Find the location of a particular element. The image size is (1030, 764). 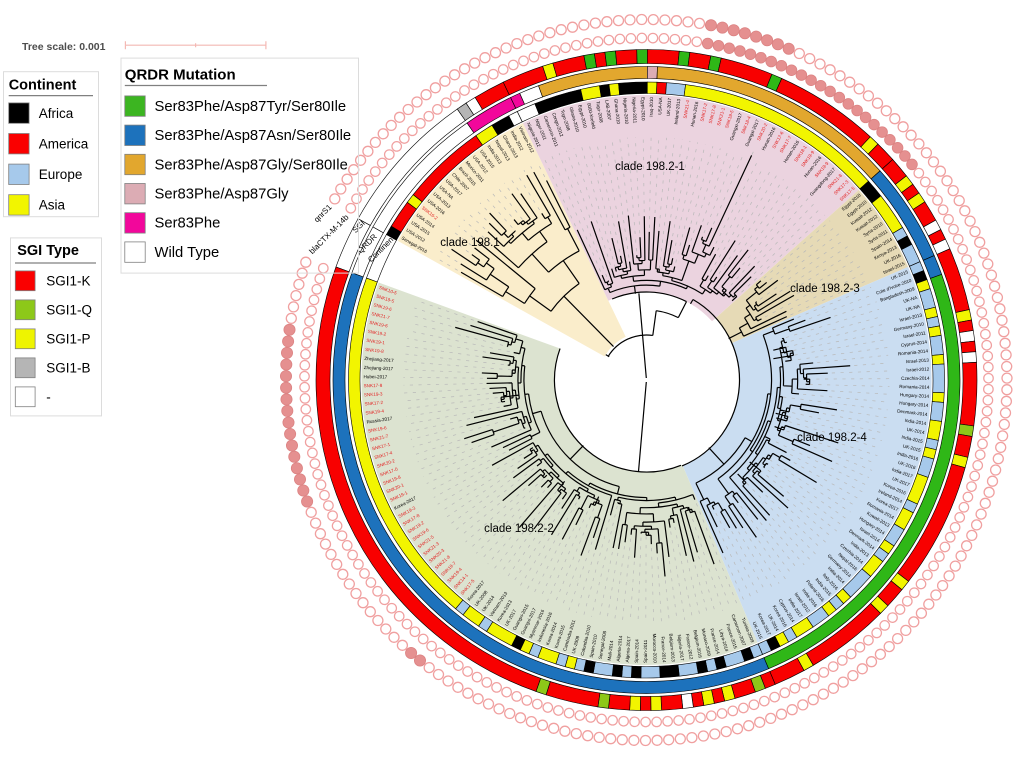

svg-text: SNK17-2 is located at coordinates (373, 403).